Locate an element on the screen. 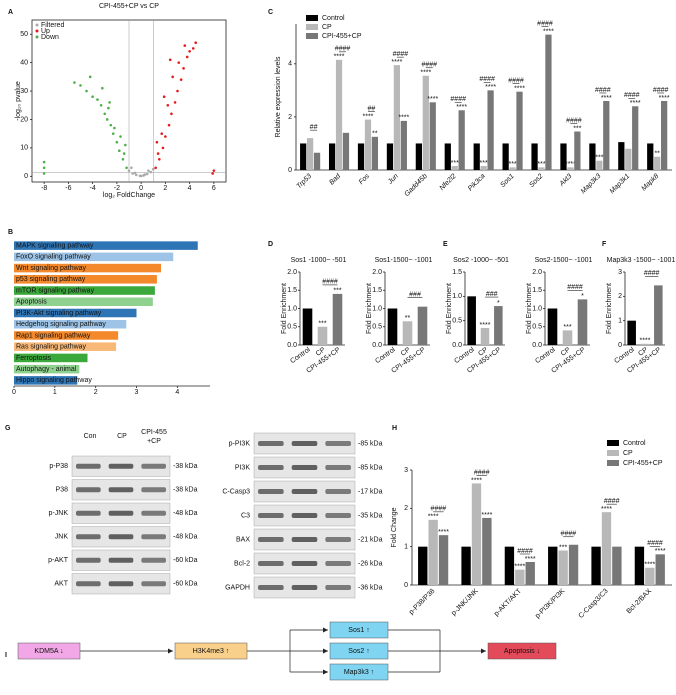 Image resolution: width=676 pixels, height=695 pixels. y-tick-label: 0.0 is located at coordinates (292, 345).